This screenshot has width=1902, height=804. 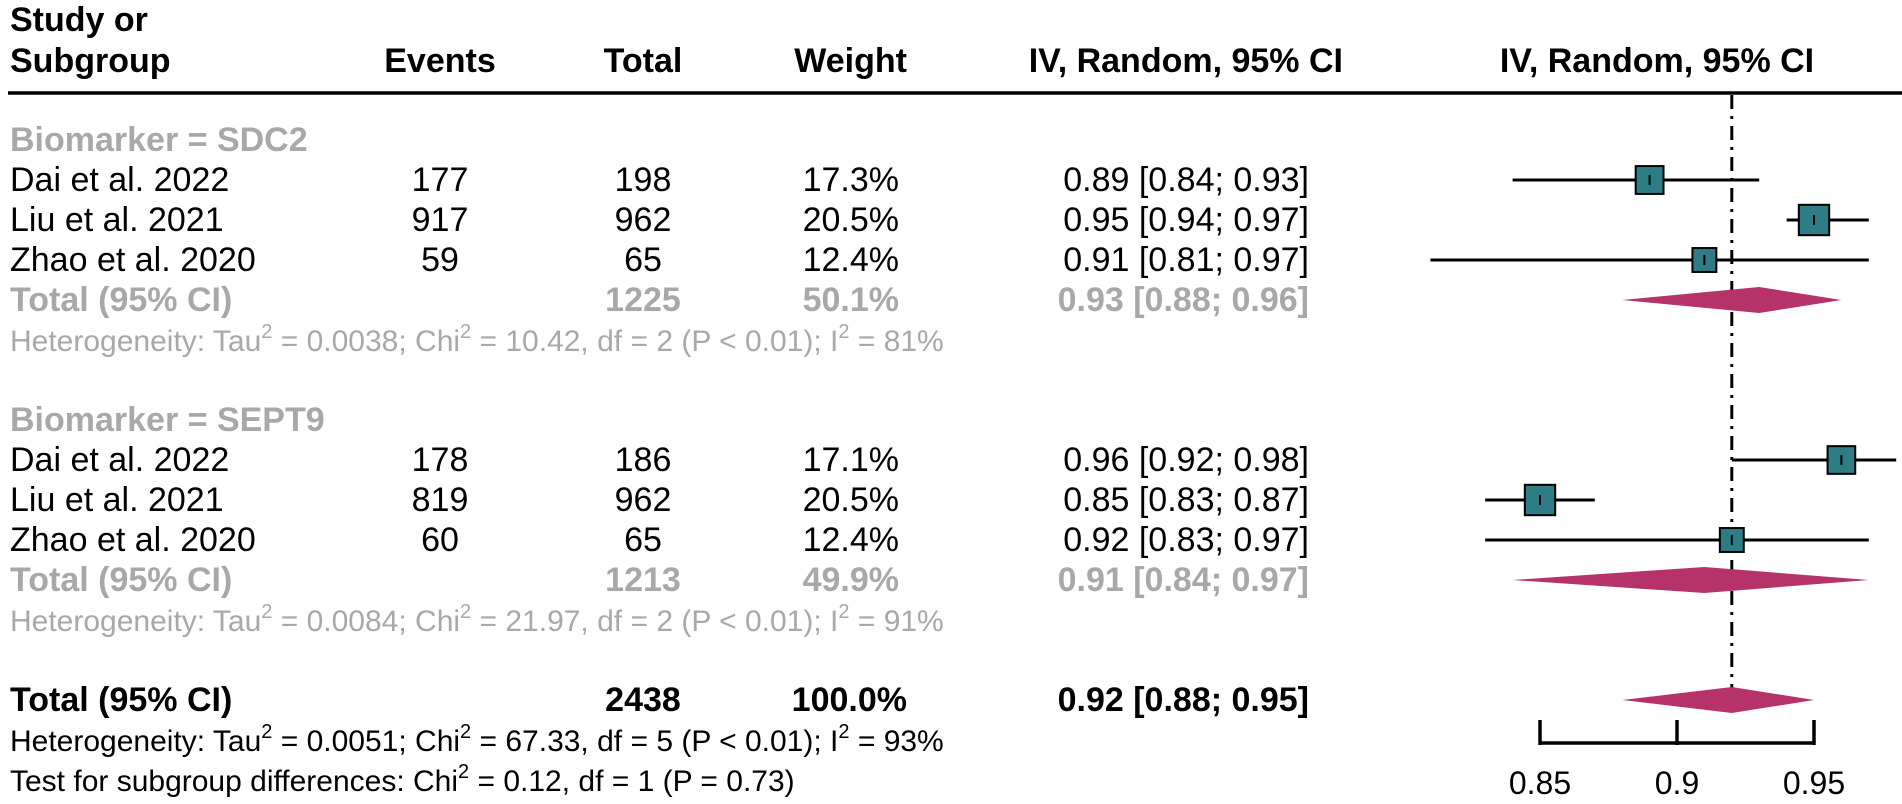 What do you see at coordinates (643, 180) in the screenshot?
I see `study-total: 198` at bounding box center [643, 180].